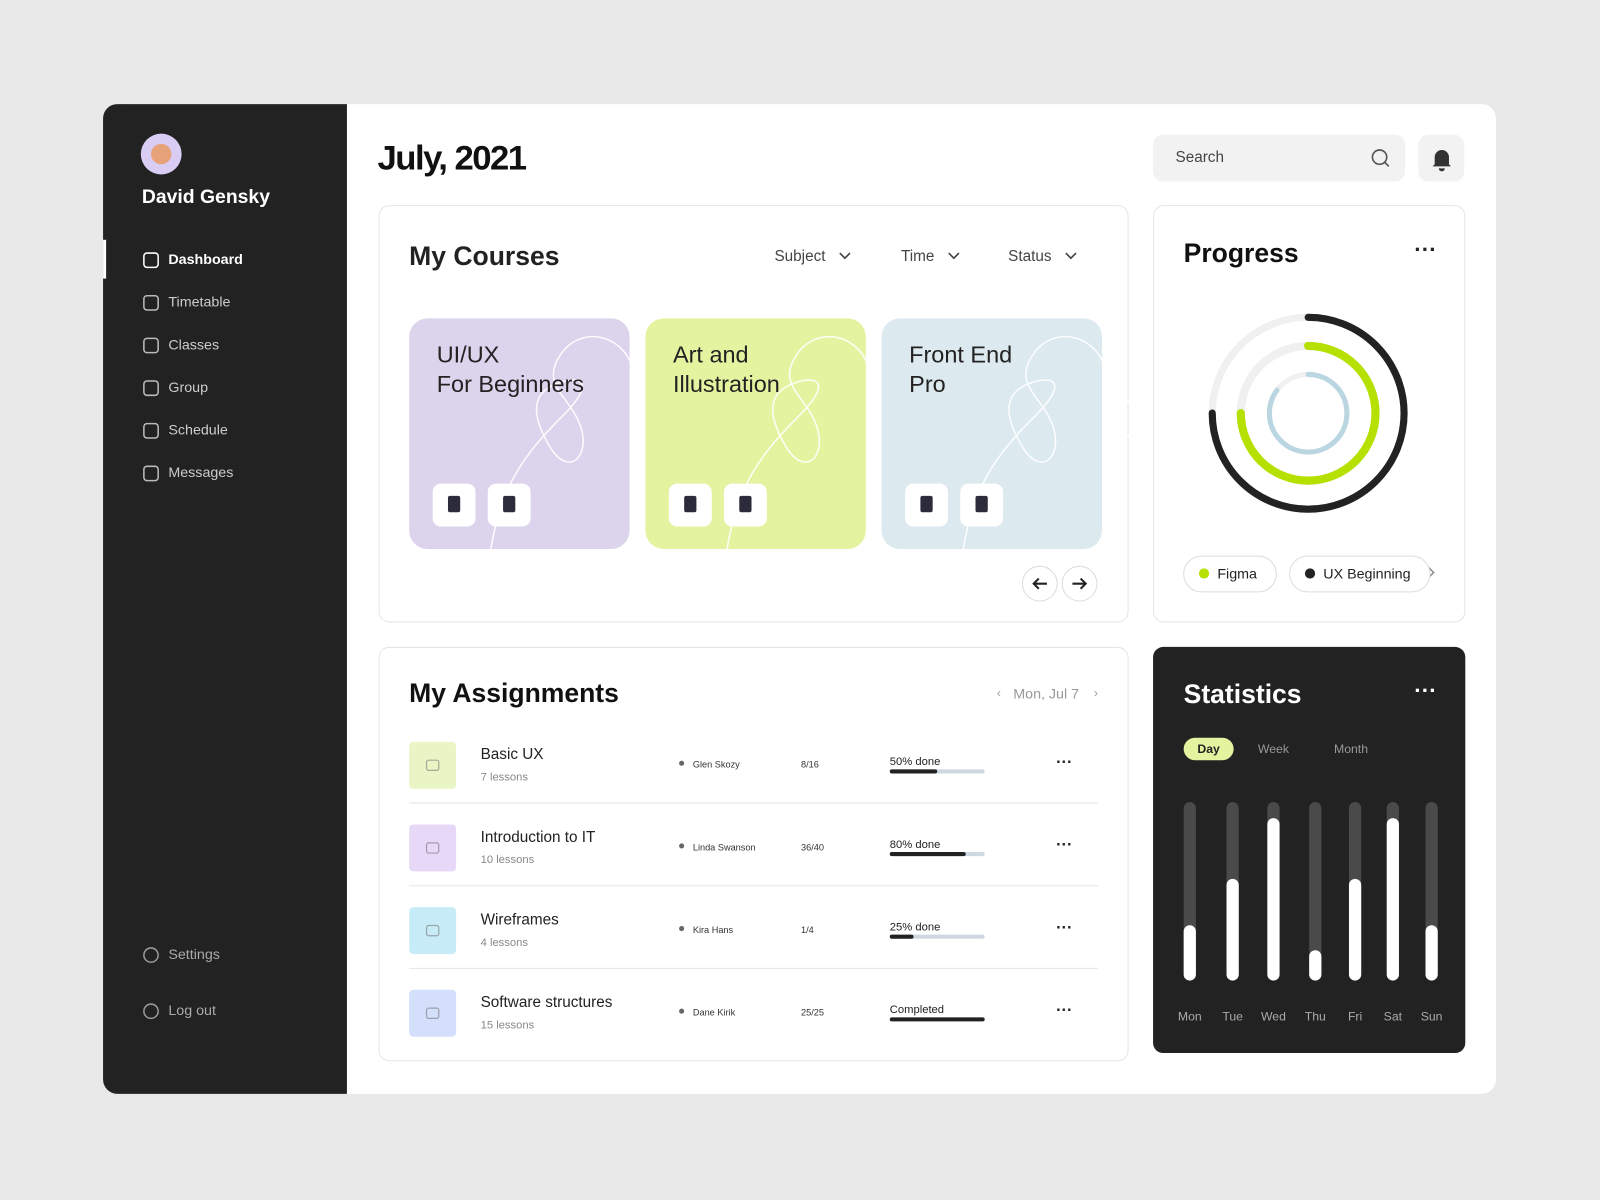  I want to click on progress-panel, so click(1309, 414).